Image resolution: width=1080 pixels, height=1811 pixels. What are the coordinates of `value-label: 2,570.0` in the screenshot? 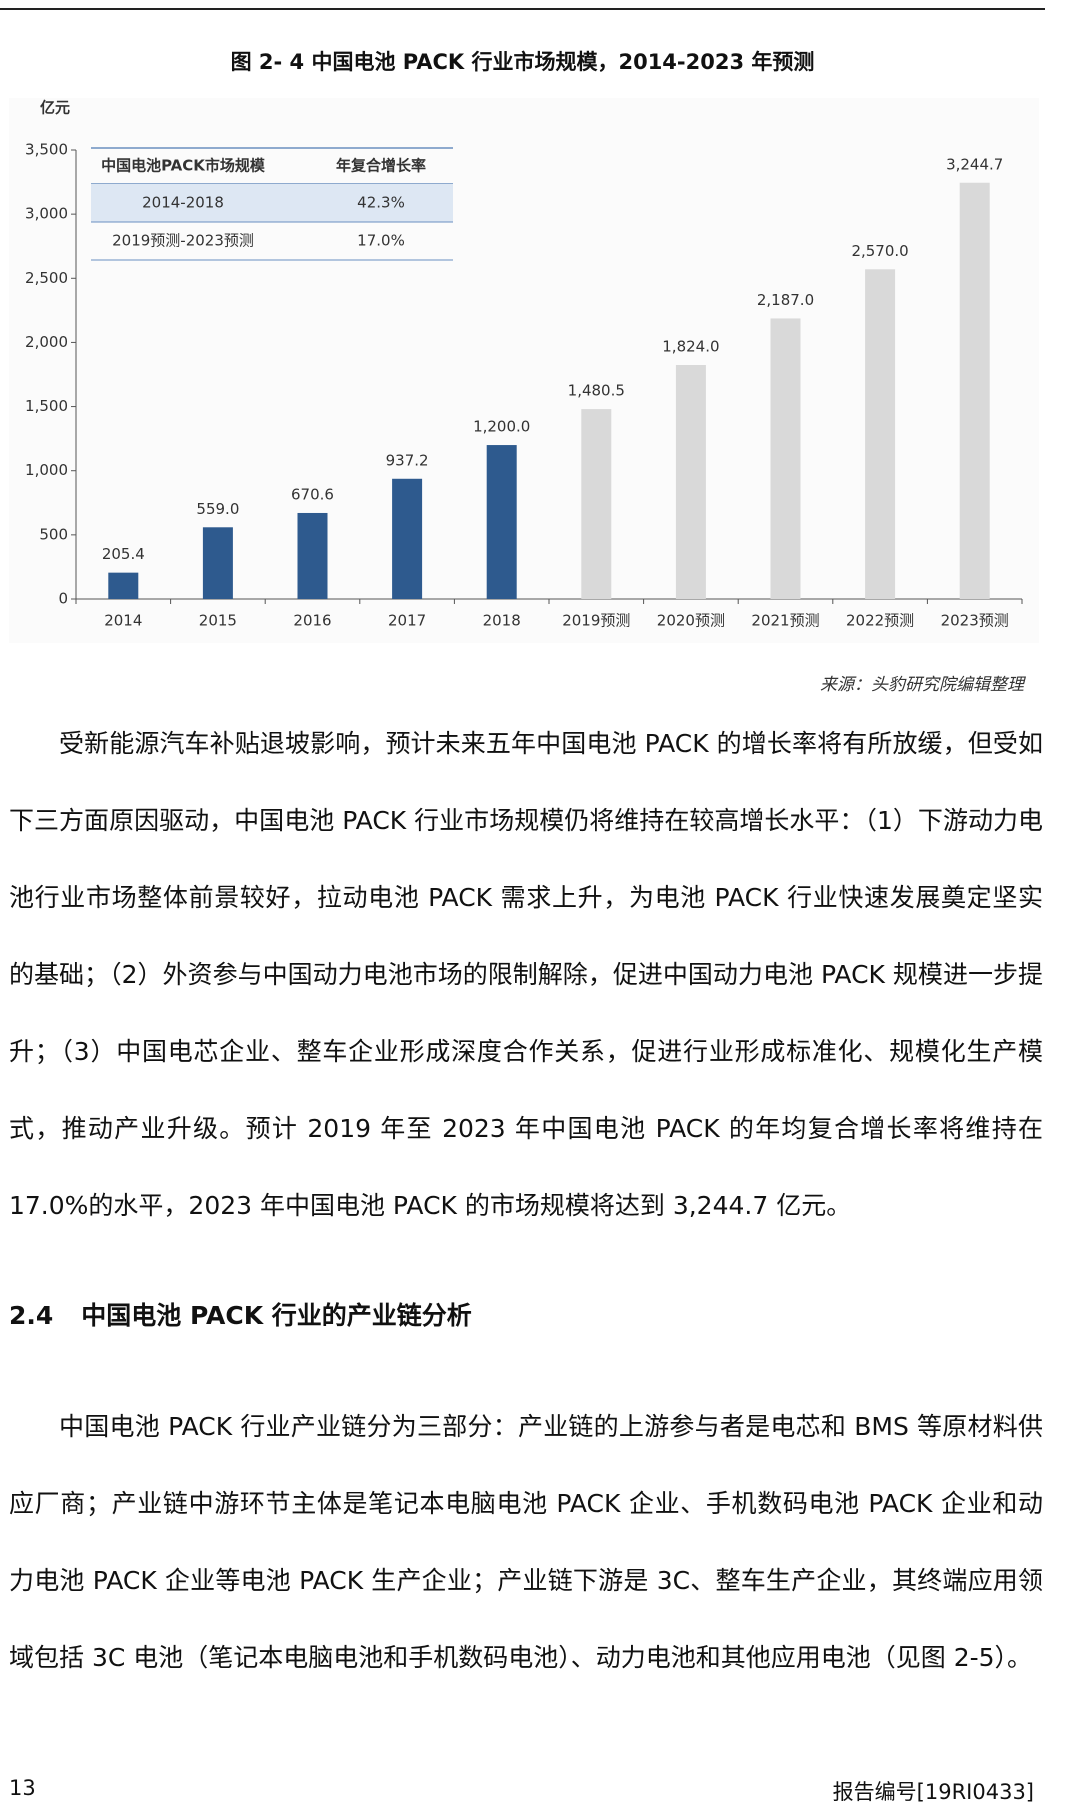 It's located at (879, 251).